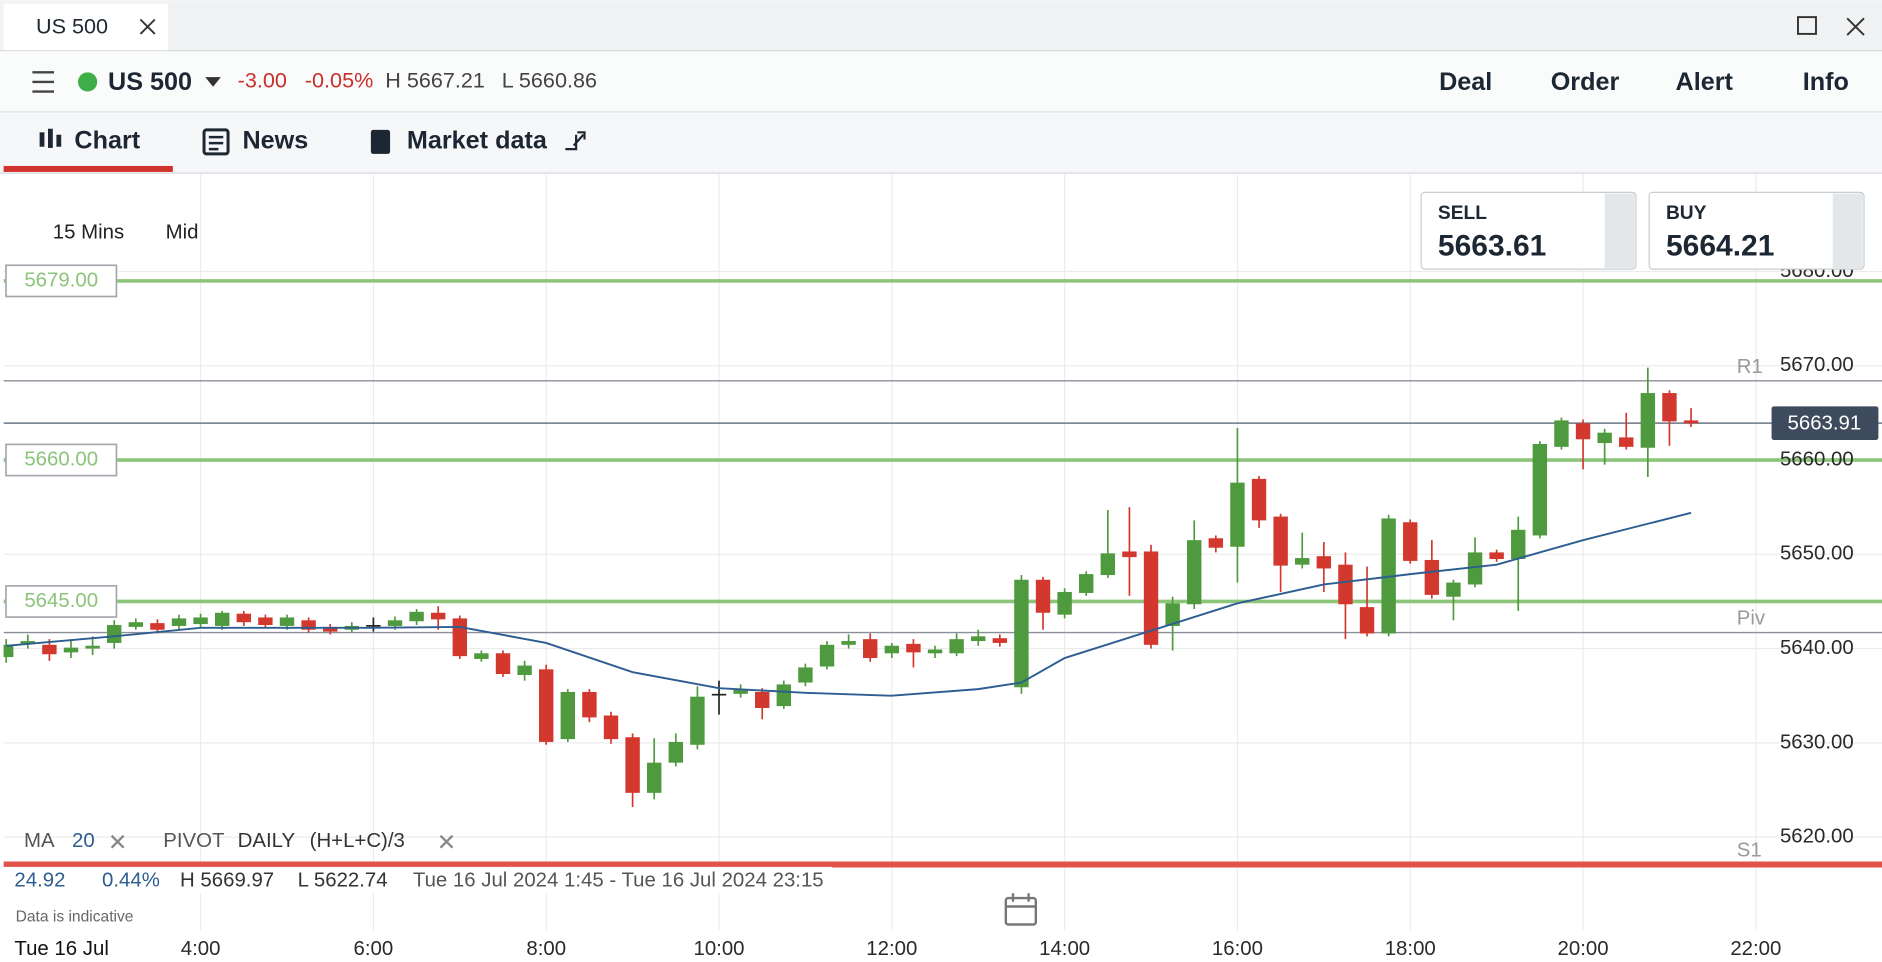 Image resolution: width=1882 pixels, height=962 pixels. What do you see at coordinates (446, 841) in the screenshot?
I see `remove-pivot-icon` at bounding box center [446, 841].